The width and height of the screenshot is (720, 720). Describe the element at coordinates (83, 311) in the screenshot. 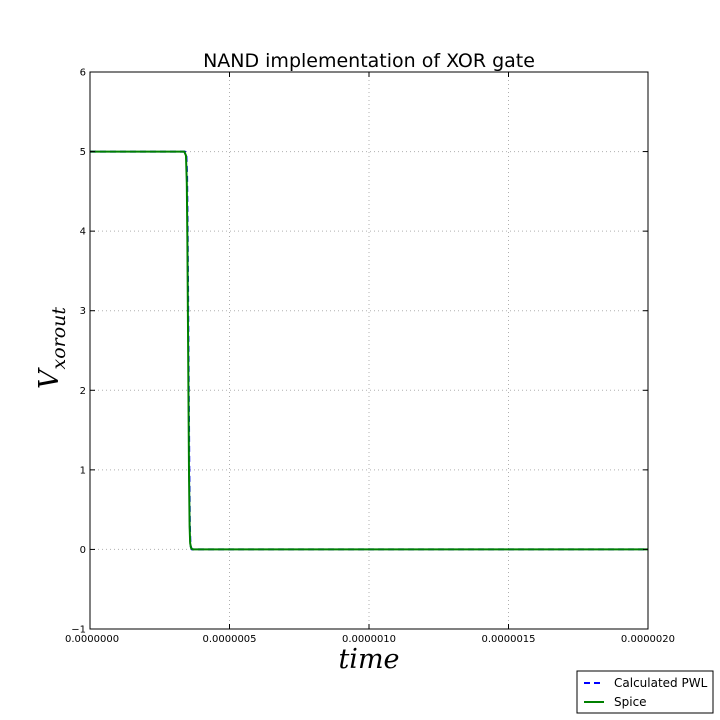

I see `y-tick-label: 3` at that location.